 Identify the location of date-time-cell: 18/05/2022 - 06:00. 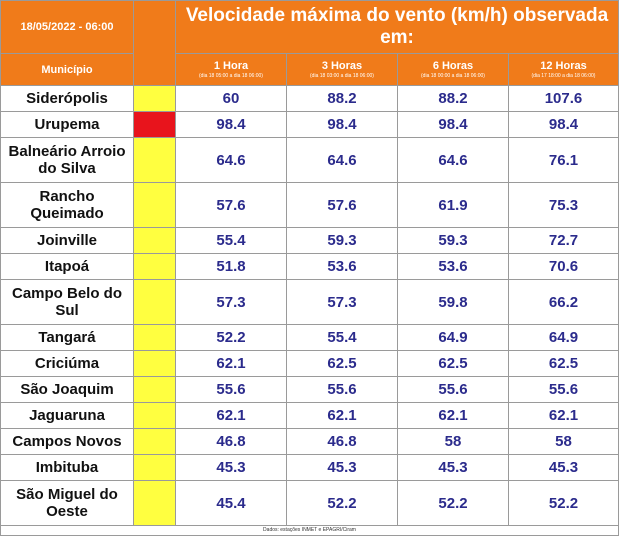
(67, 27).